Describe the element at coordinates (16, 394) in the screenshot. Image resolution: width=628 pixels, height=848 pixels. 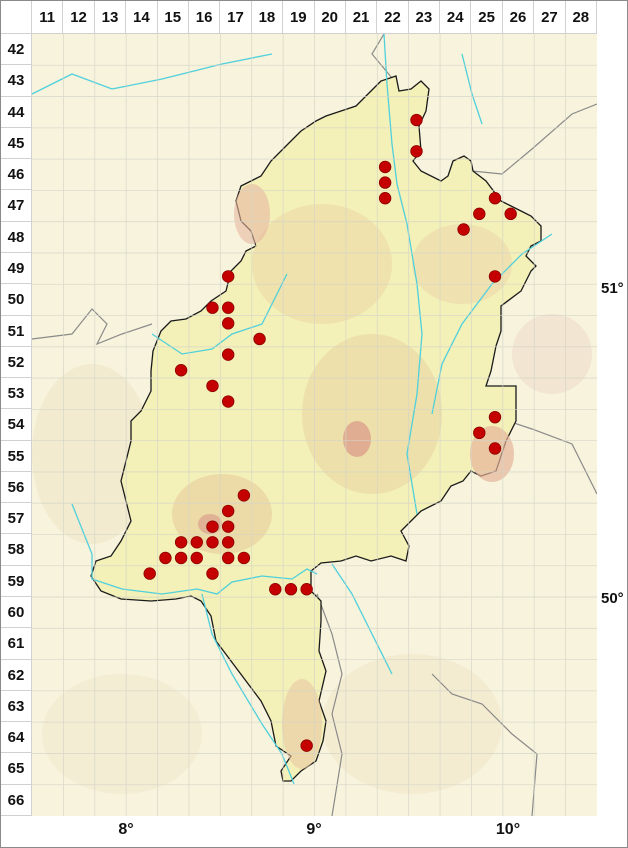
I see `row-label-53: 53` at that location.